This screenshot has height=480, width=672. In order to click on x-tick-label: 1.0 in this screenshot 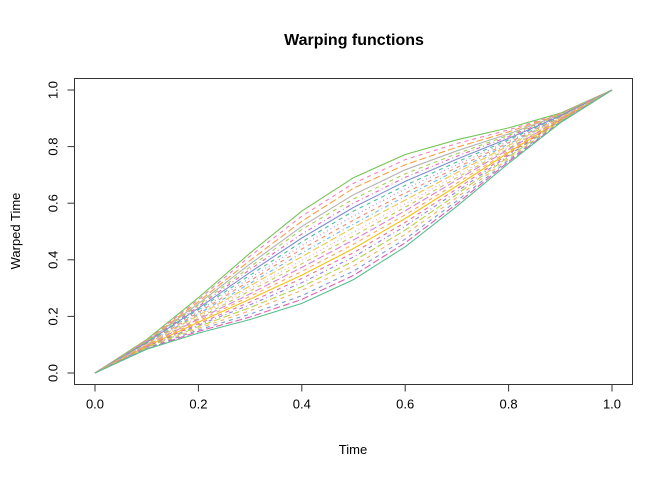, I will do `click(612, 404)`.